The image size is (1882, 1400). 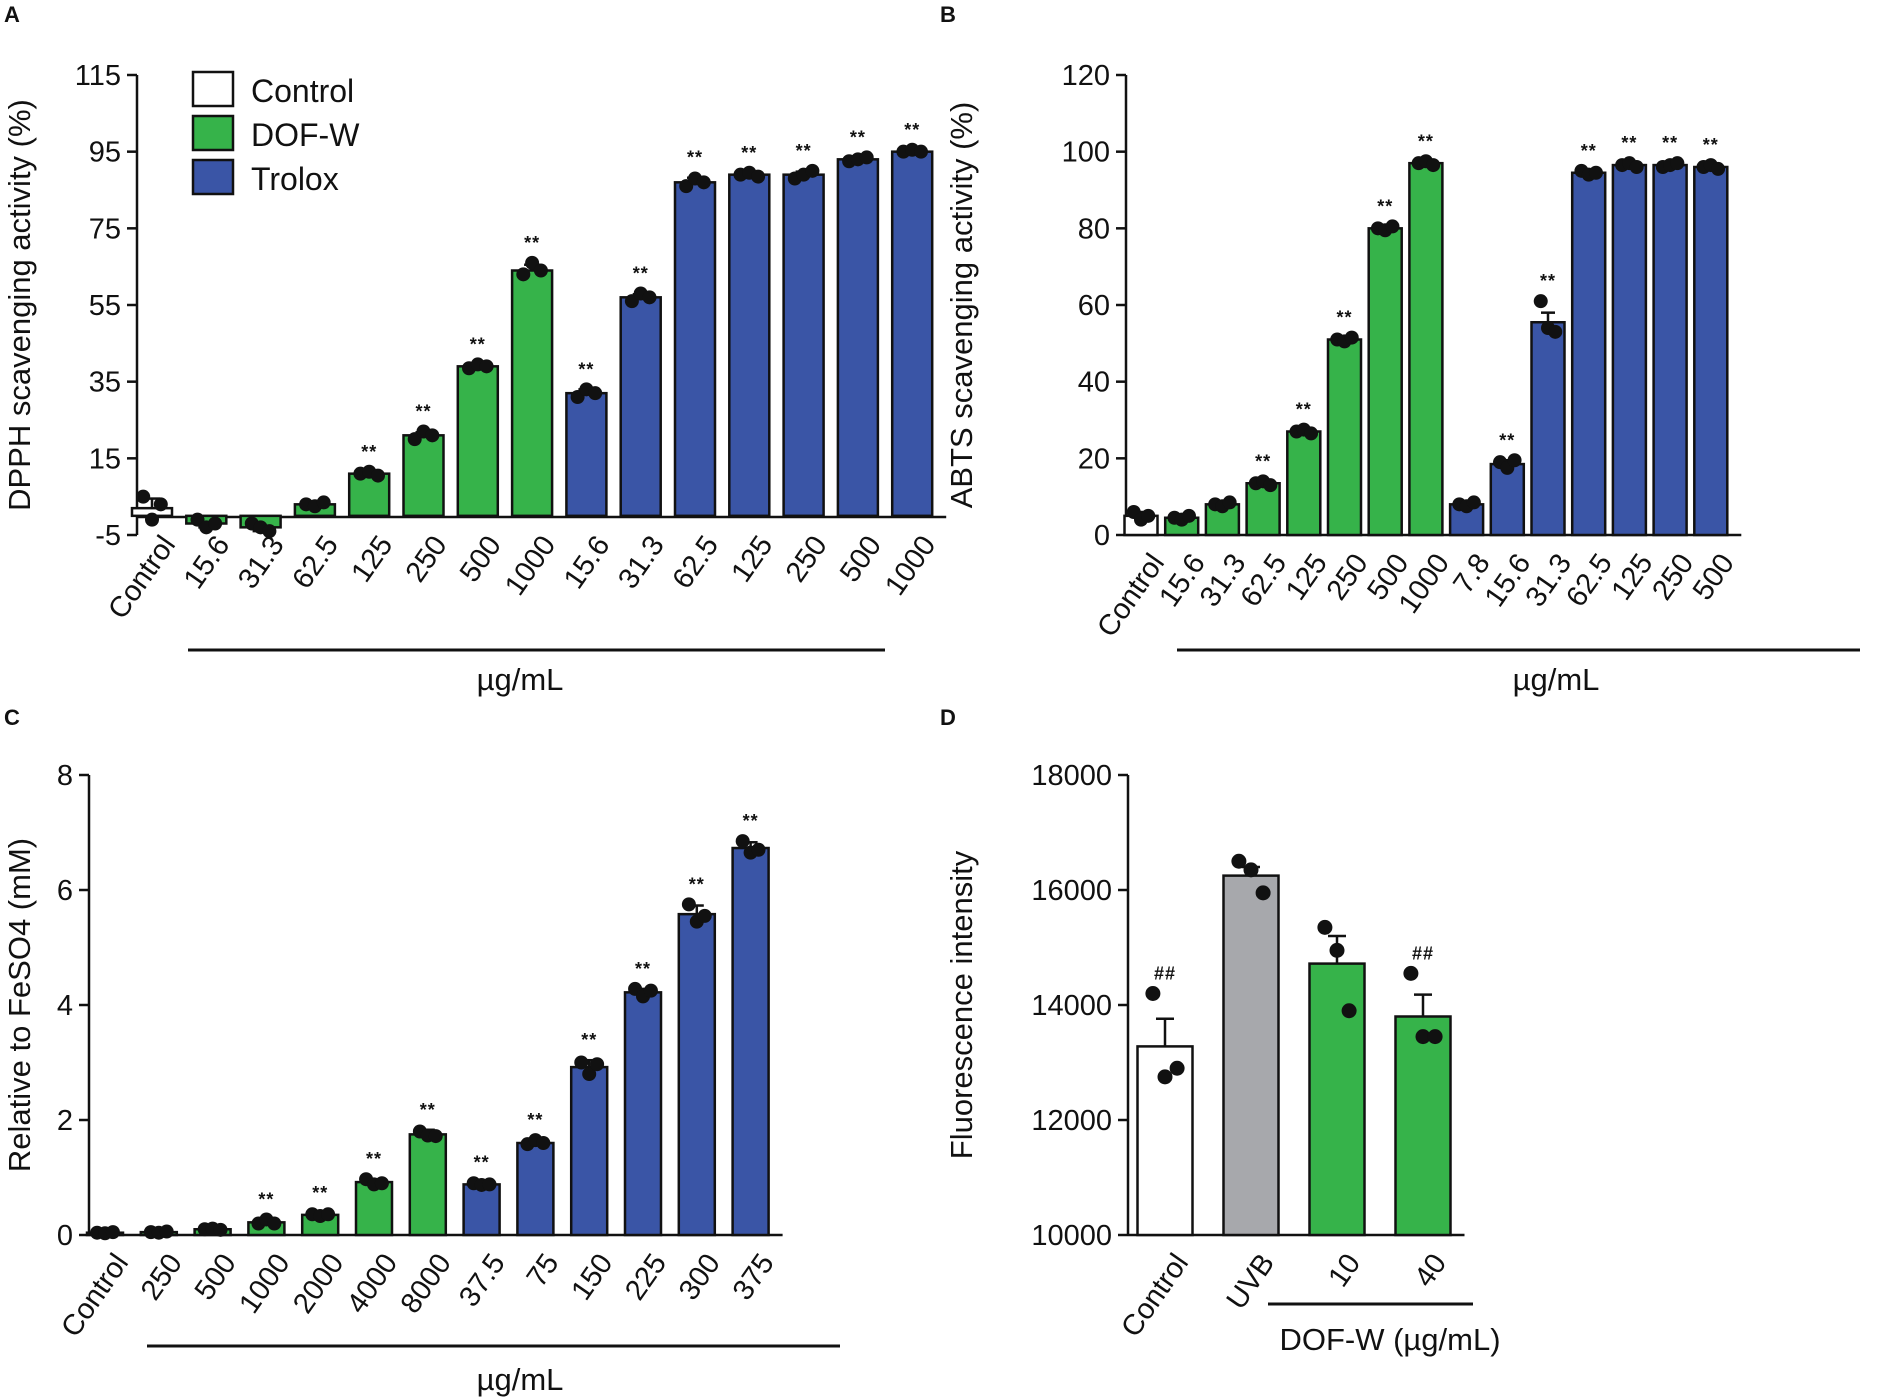 What do you see at coordinates (65, 891) in the screenshot?
I see `y-tick-label: 6` at bounding box center [65, 891].